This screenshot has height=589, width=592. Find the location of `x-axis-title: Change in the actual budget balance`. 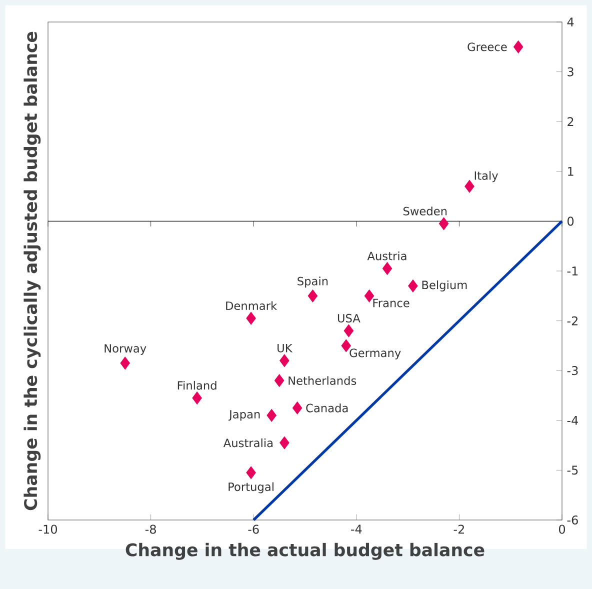

x-axis-title: Change in the actual budget balance is located at coordinates (305, 551).